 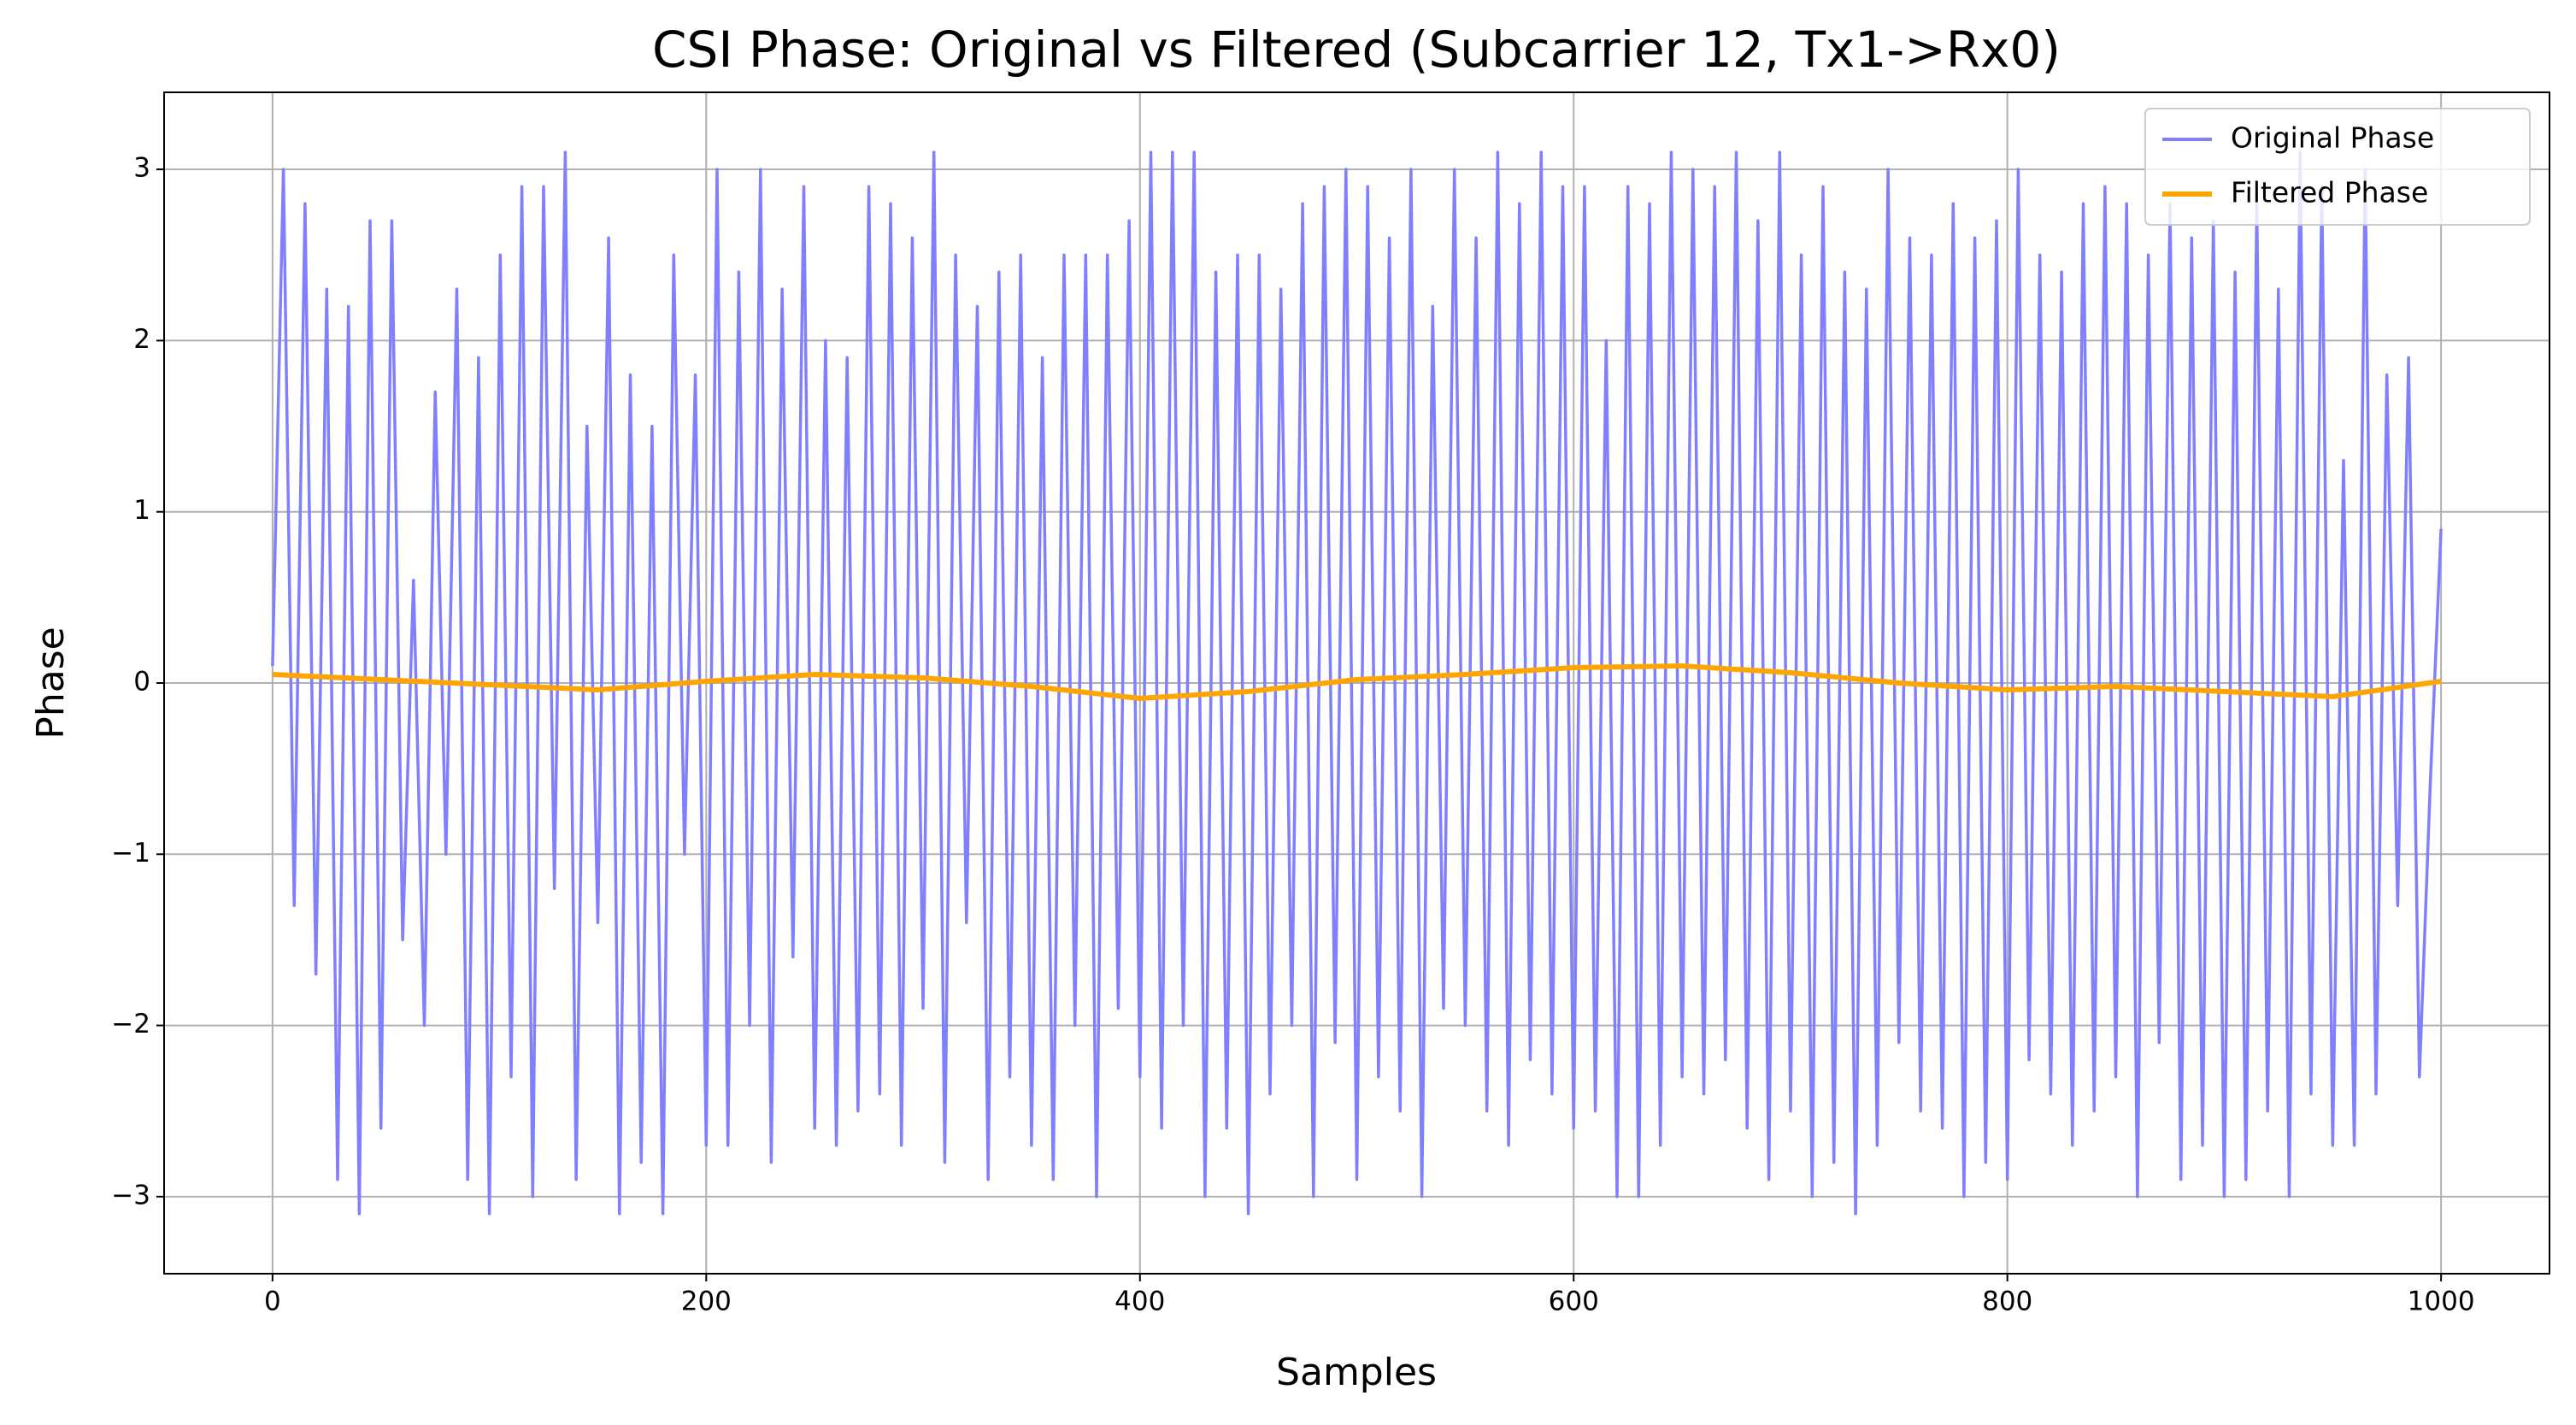 I want to click on x-tick-label: 0, so click(x=272, y=1302).